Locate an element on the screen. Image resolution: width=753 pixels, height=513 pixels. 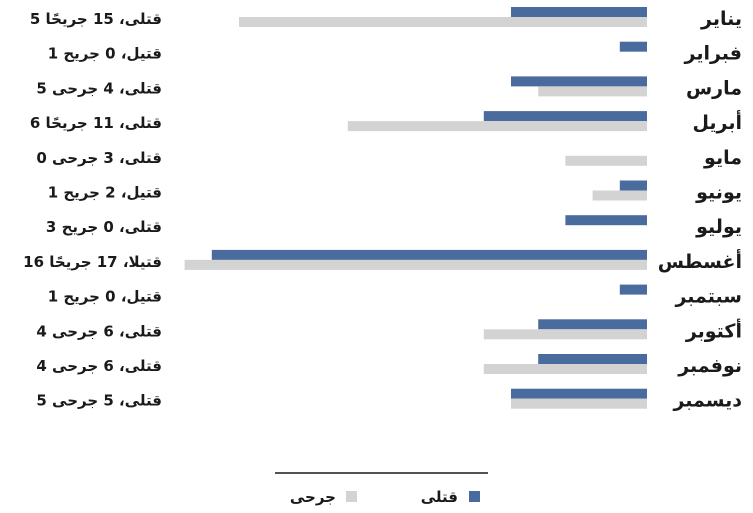
data-label: 1 قتيل، 2 جريح is located at coordinates (105, 193).